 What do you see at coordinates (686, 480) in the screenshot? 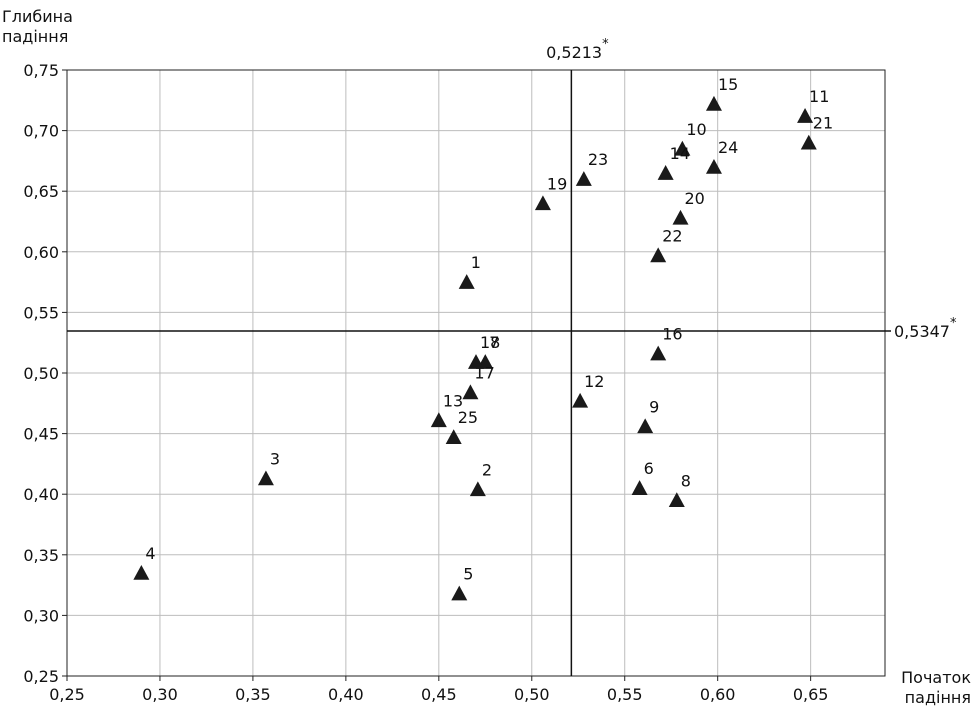
I see `data-point-label: 8` at bounding box center [686, 480].